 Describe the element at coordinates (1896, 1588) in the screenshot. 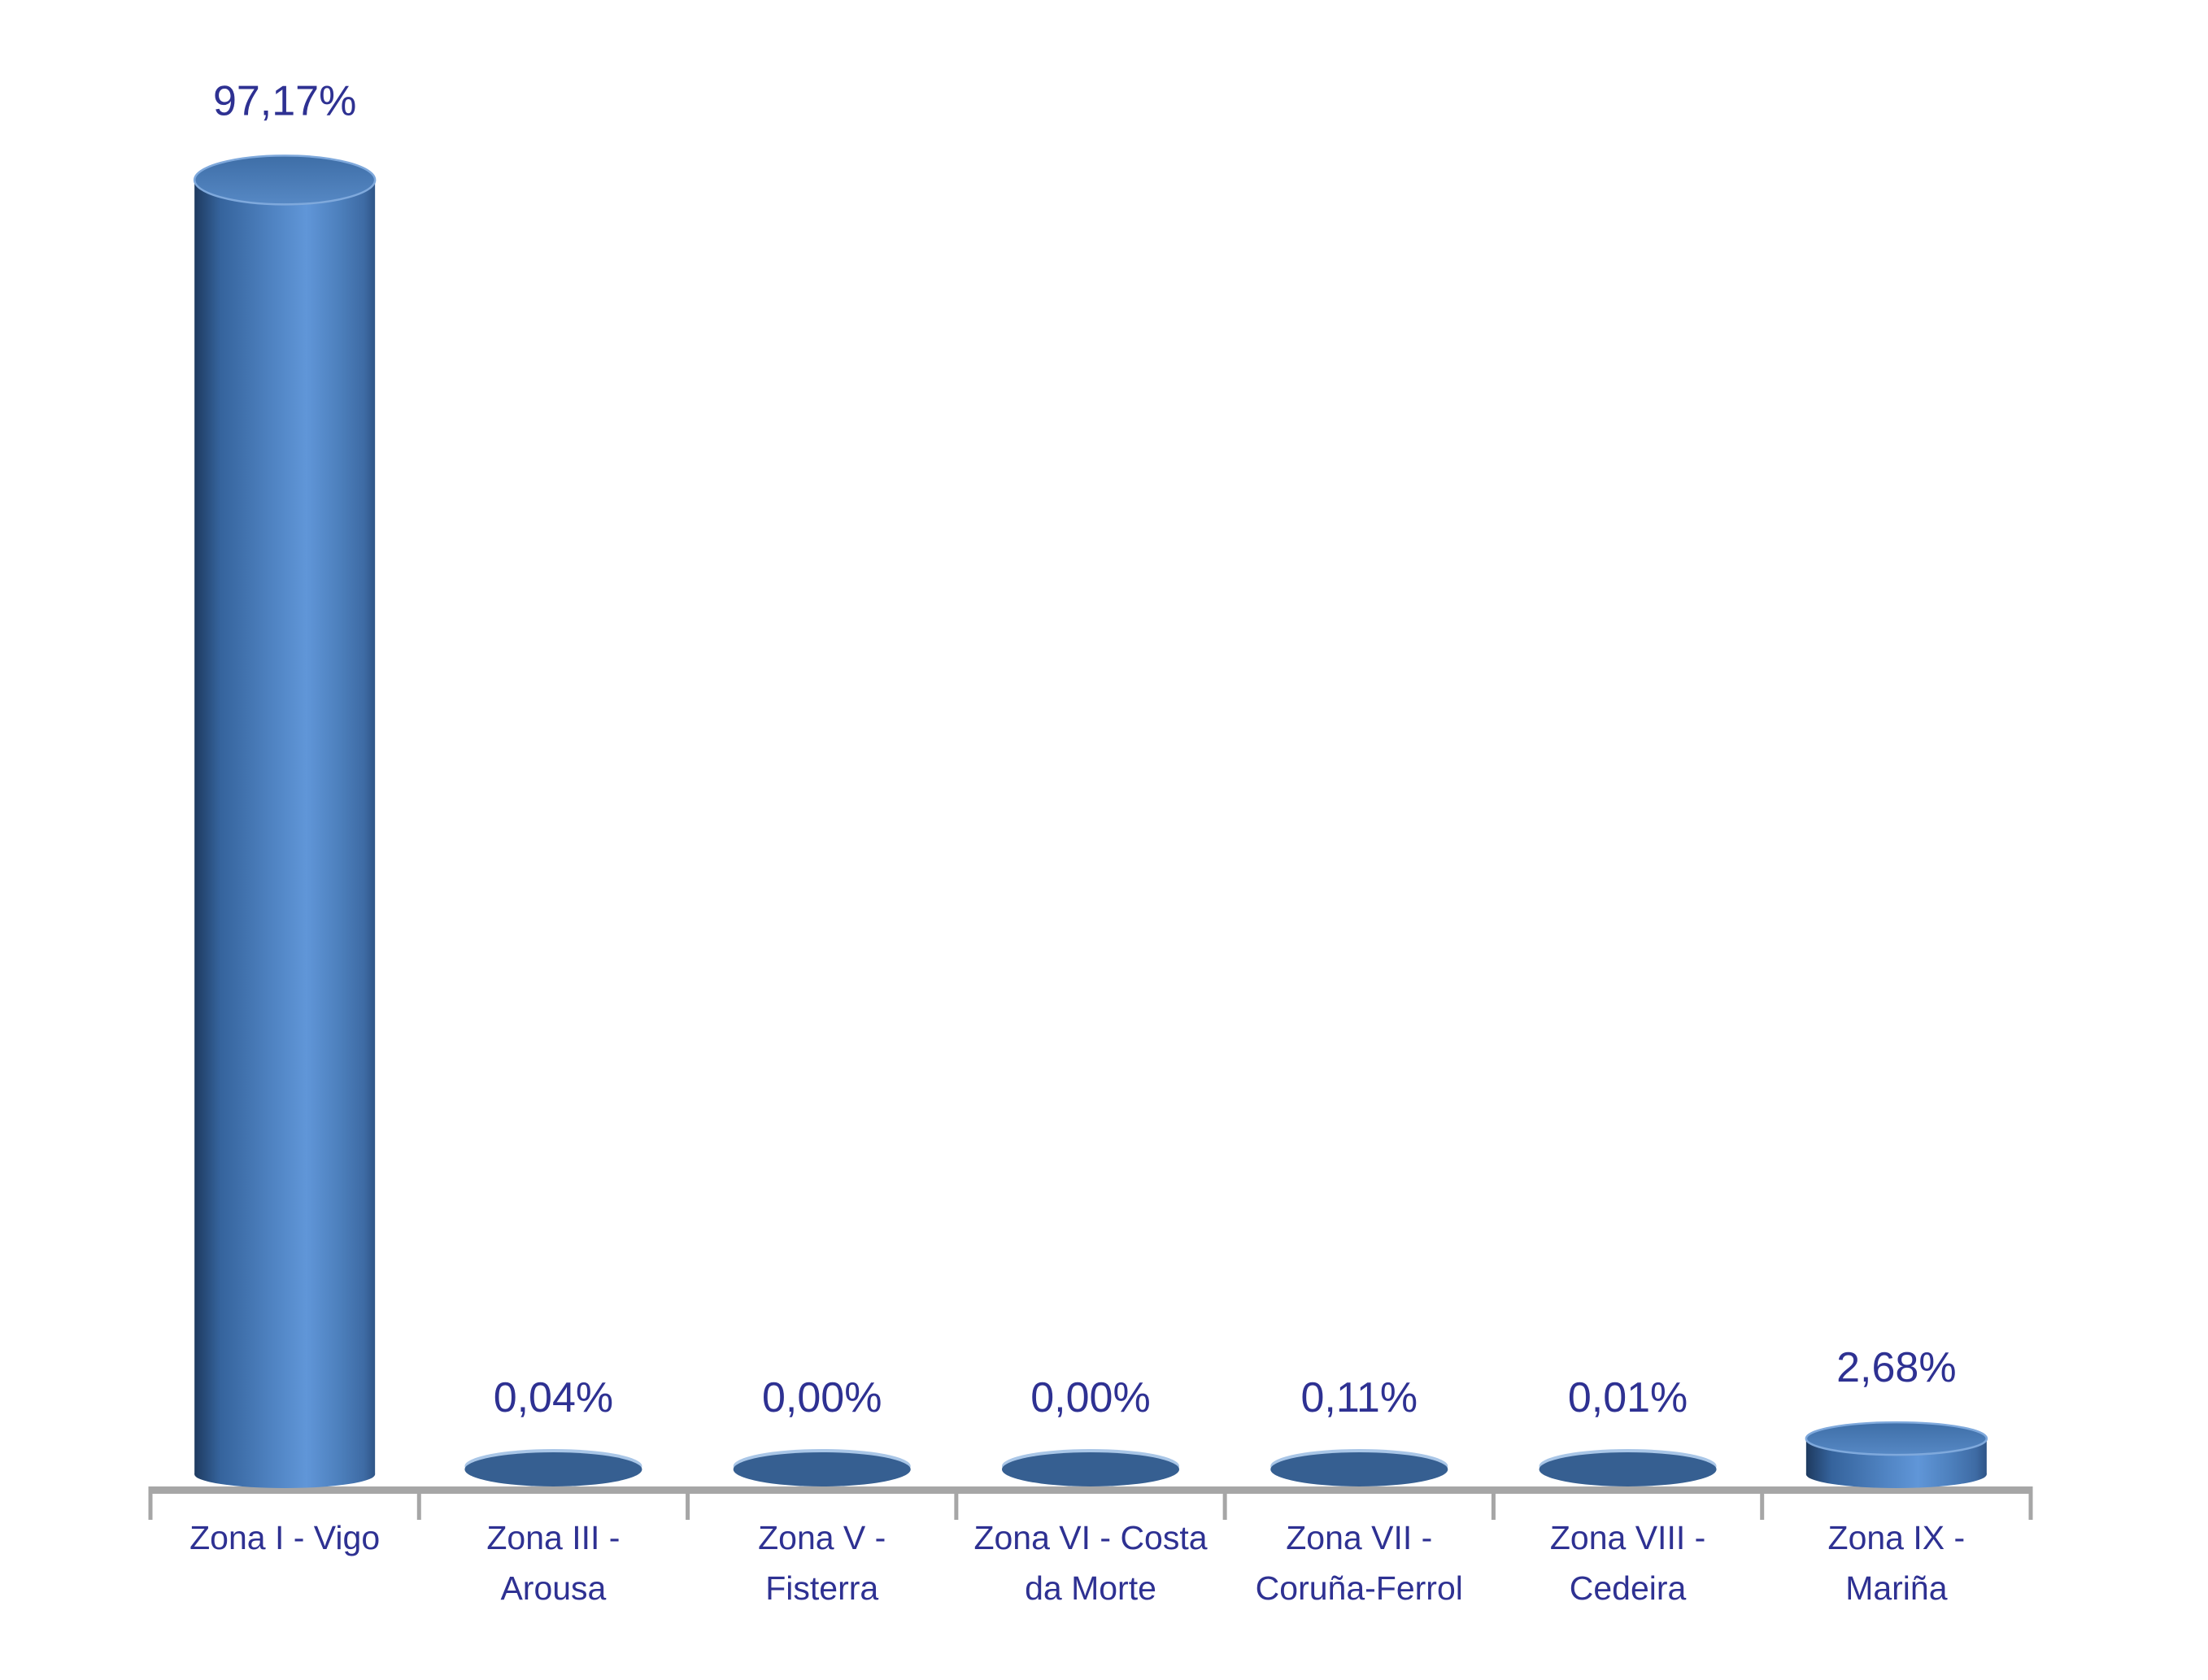

I see `category-label: Mariña` at that location.